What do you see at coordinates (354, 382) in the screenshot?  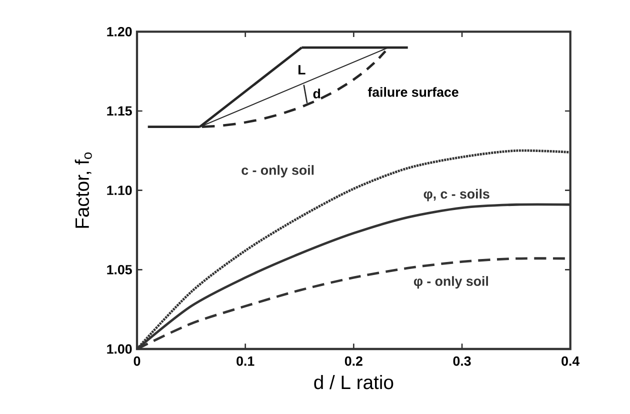 I see `x-axis-title: d / L ratio` at bounding box center [354, 382].